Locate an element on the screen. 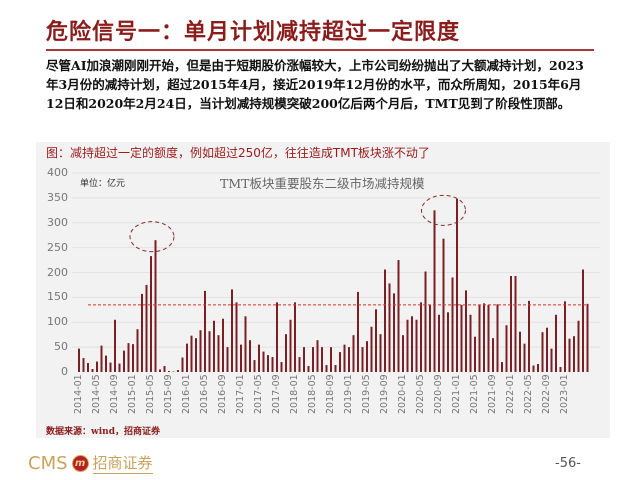 This screenshot has height=480, width=640. unit-label: 单位：亿元 is located at coordinates (103, 184).